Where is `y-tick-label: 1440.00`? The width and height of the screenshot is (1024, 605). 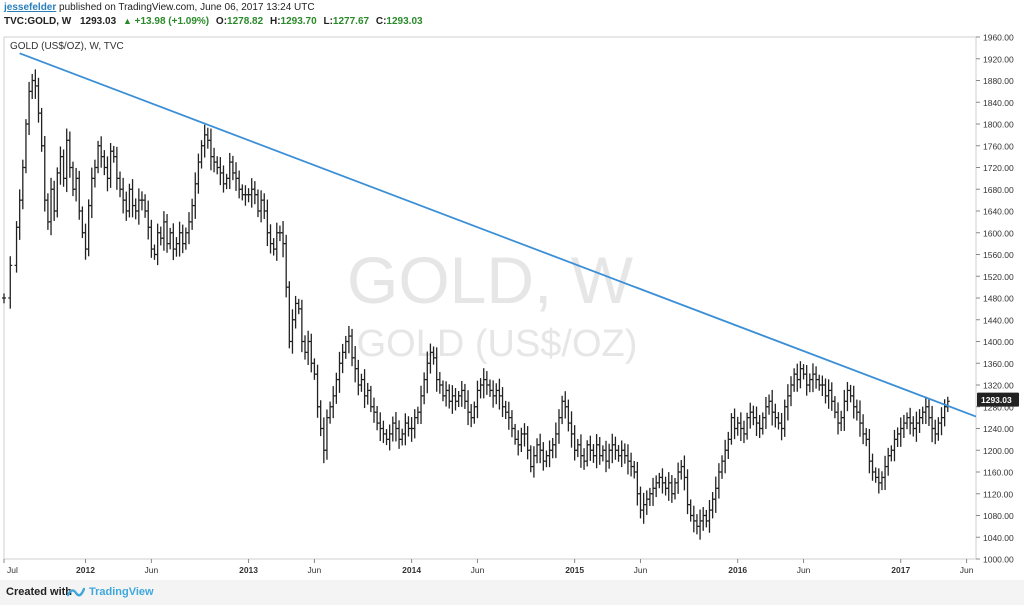
y-tick-label: 1440.00 is located at coordinates (998, 320).